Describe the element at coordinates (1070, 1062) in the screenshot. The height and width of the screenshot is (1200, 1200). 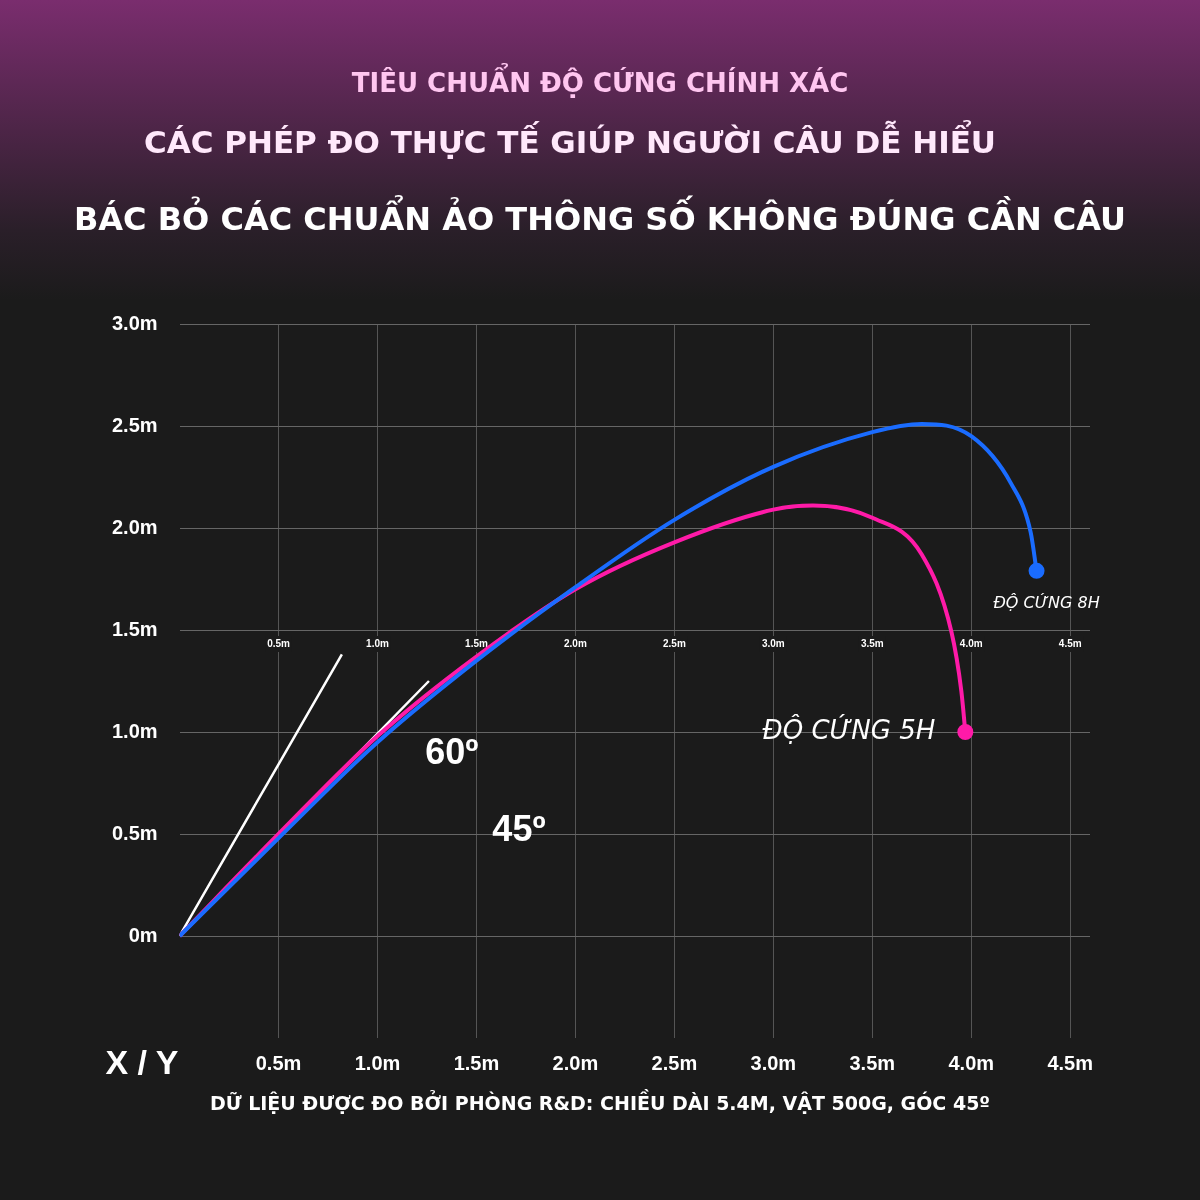
I see `x-tick-label: 4.5m` at that location.